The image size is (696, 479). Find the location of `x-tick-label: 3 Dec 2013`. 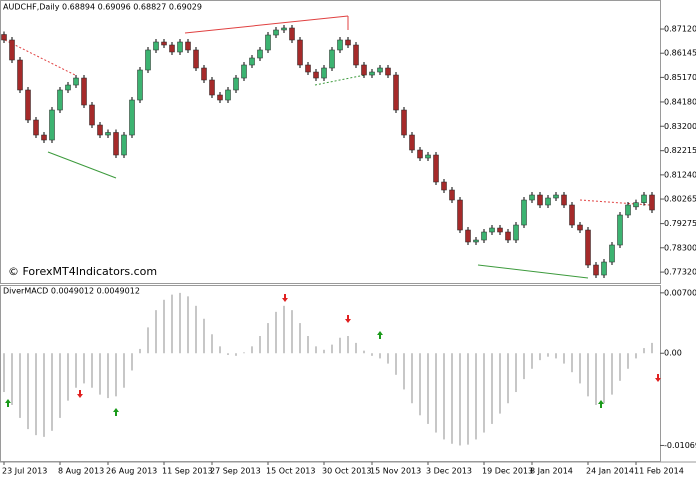

x-tick-label: 3 Dec 2013 is located at coordinates (449, 471).